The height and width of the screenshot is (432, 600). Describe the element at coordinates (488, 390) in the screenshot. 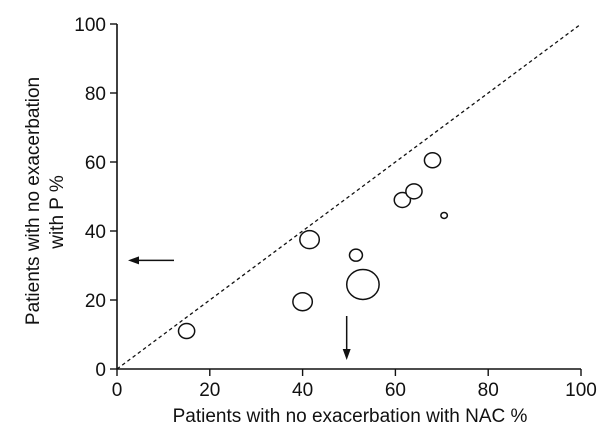

I see `x-tick-label: 80` at that location.